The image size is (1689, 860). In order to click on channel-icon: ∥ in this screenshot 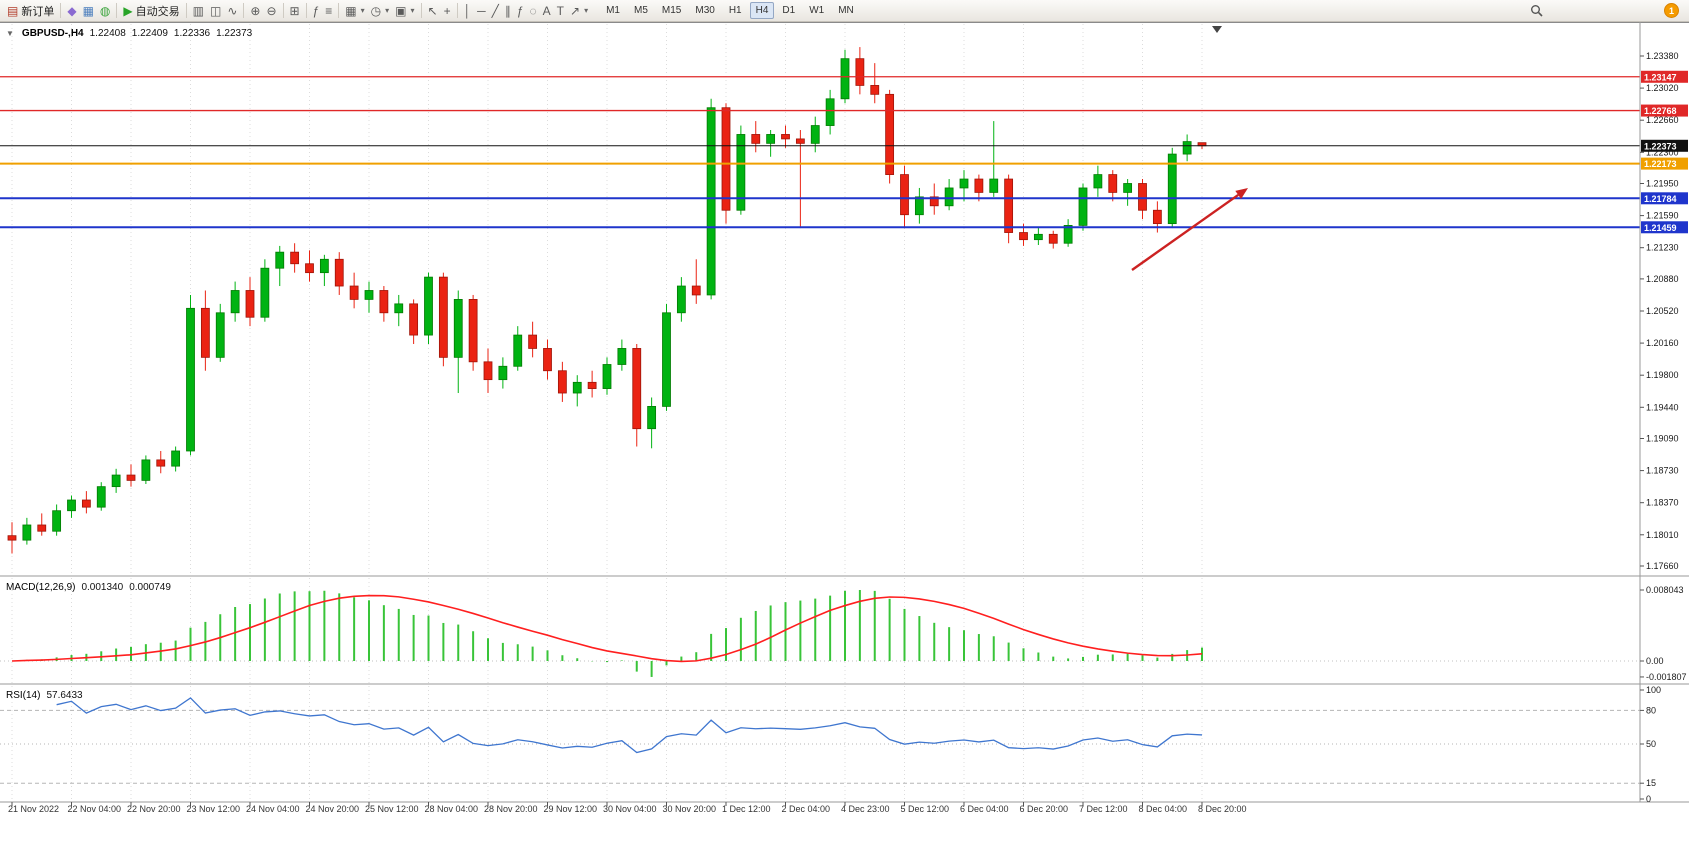, I will do `click(507, 10)`.